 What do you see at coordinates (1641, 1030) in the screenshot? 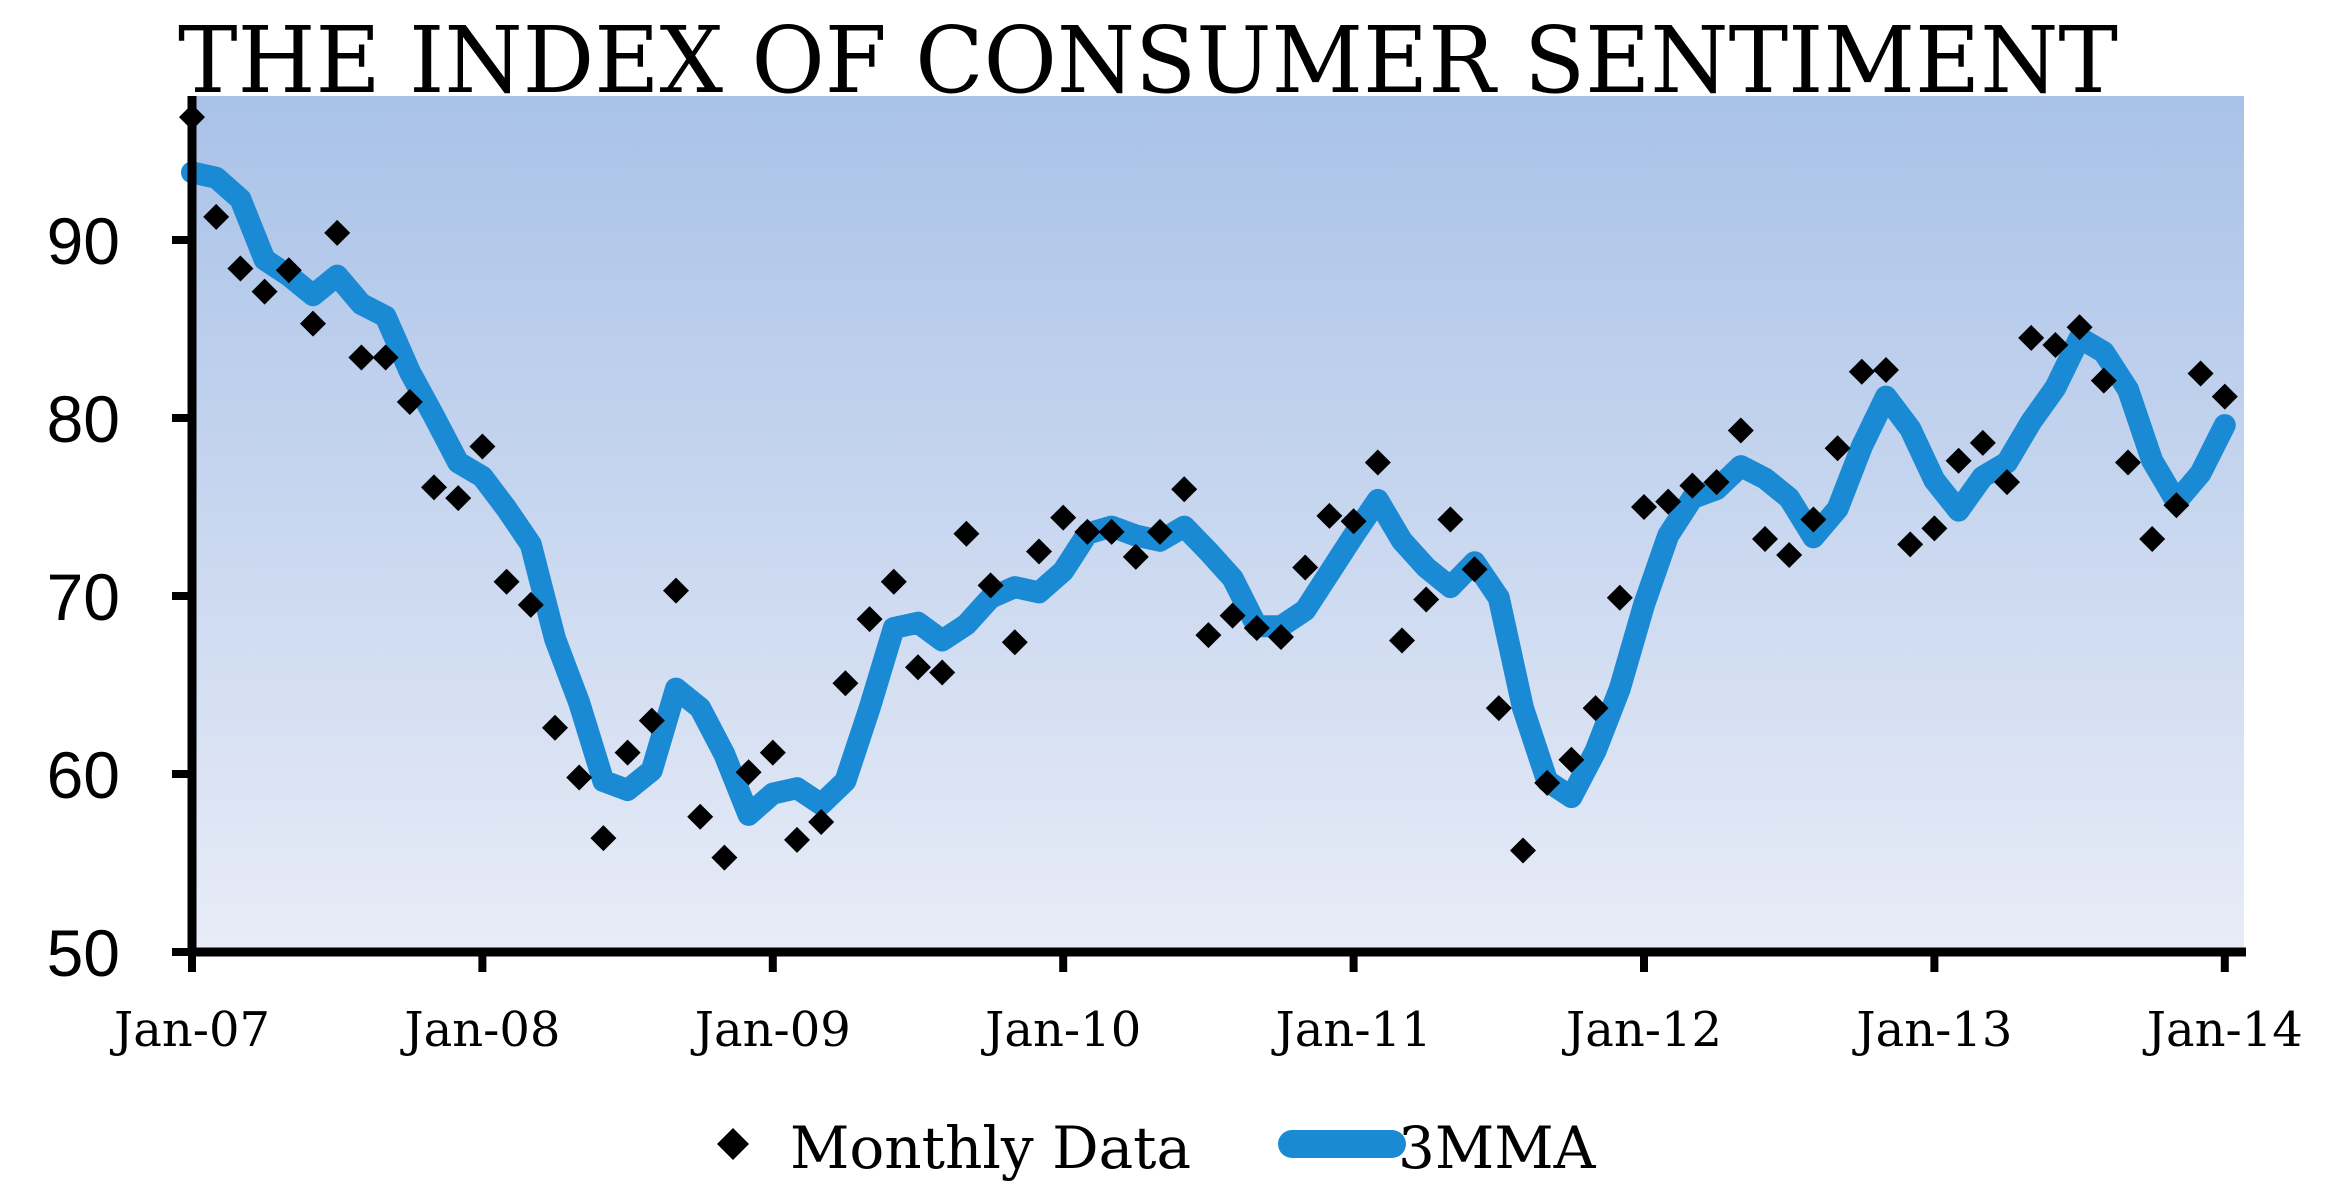
I see `x-tick-label: Jan-12` at bounding box center [1641, 1030].